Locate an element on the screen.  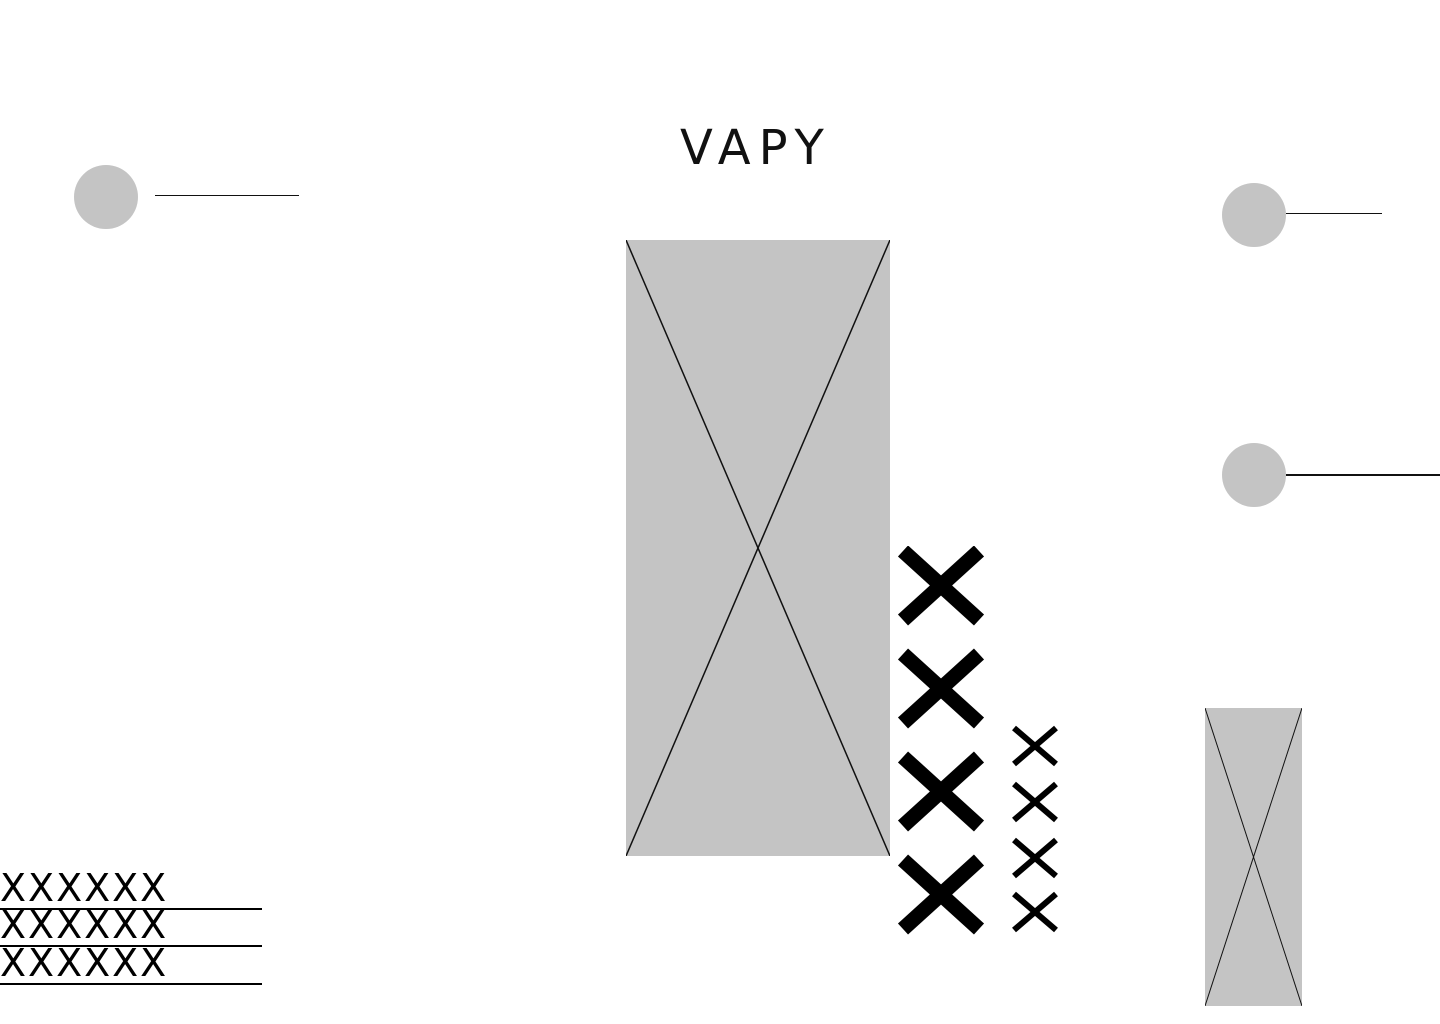
main-image-placeholder is located at coordinates (758, 548).